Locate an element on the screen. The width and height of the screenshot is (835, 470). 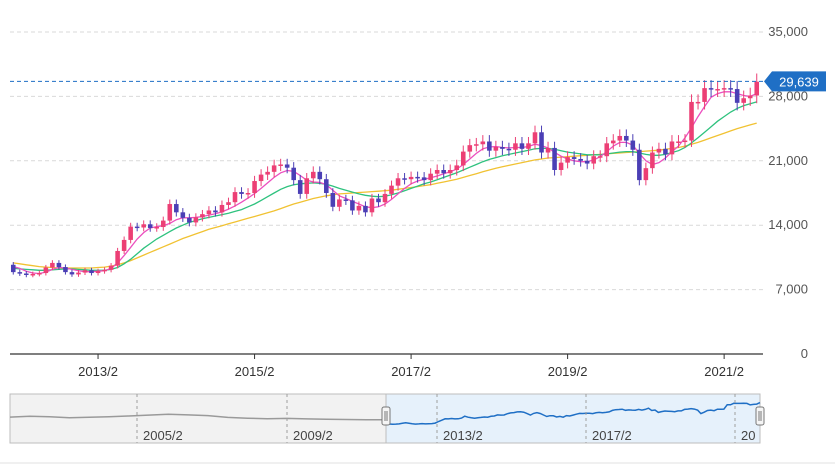
navigator-right-handle is located at coordinates (760, 416).